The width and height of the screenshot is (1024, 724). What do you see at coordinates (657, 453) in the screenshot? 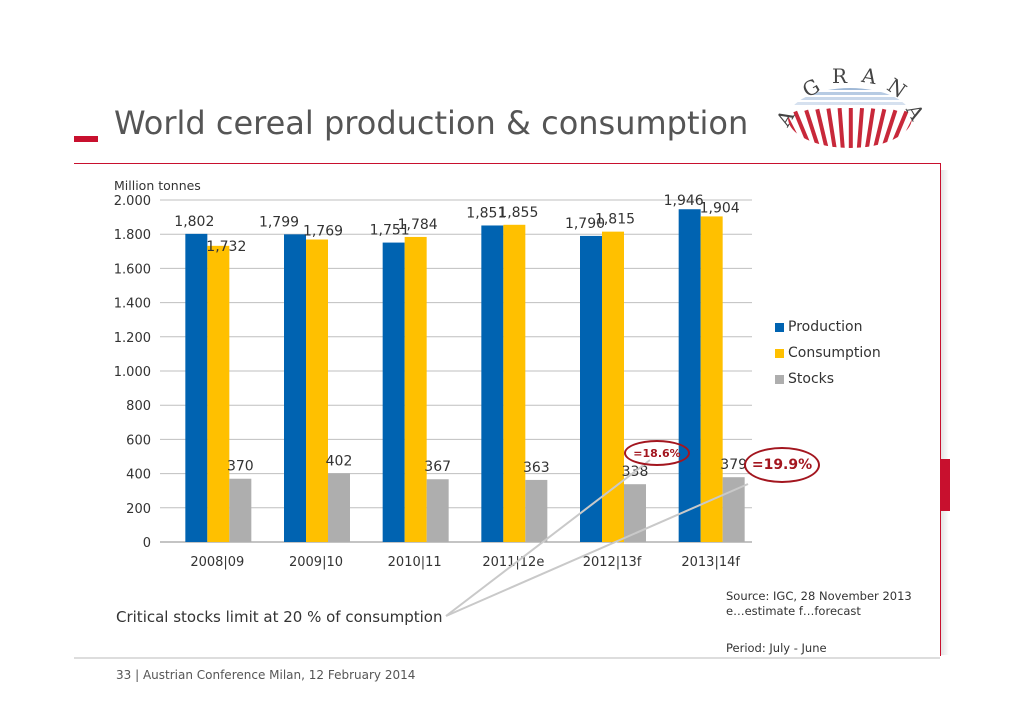
I see `stock-ratio-callout-2012: =18.6%` at bounding box center [657, 453].